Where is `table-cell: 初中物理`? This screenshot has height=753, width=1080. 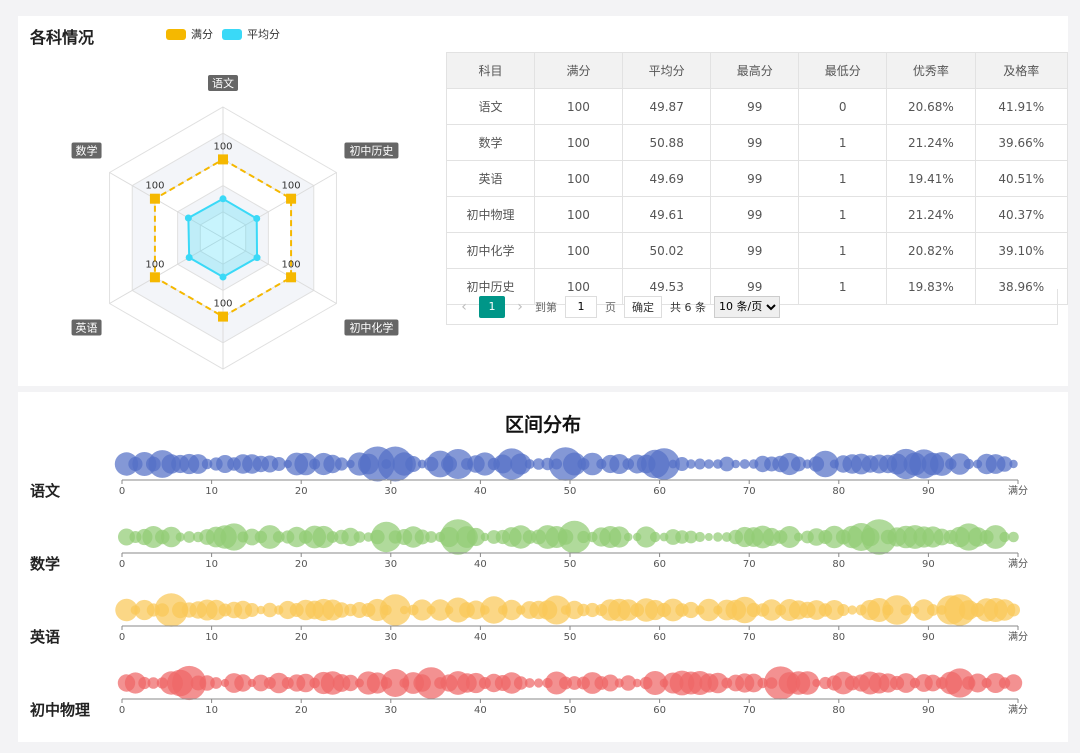 table-cell: 初中物理 is located at coordinates (490, 214).